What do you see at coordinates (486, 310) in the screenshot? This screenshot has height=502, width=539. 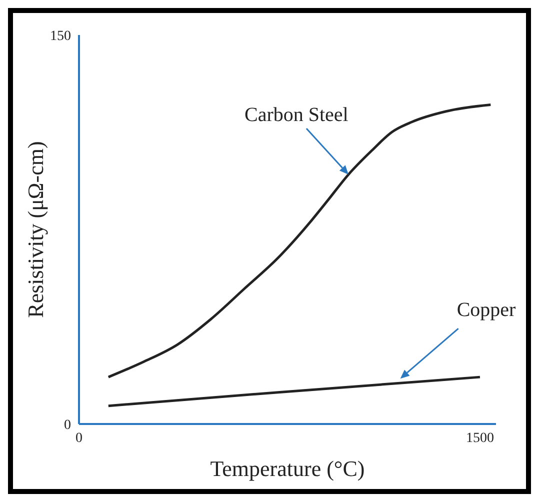 I see `annotation: Copper` at bounding box center [486, 310].